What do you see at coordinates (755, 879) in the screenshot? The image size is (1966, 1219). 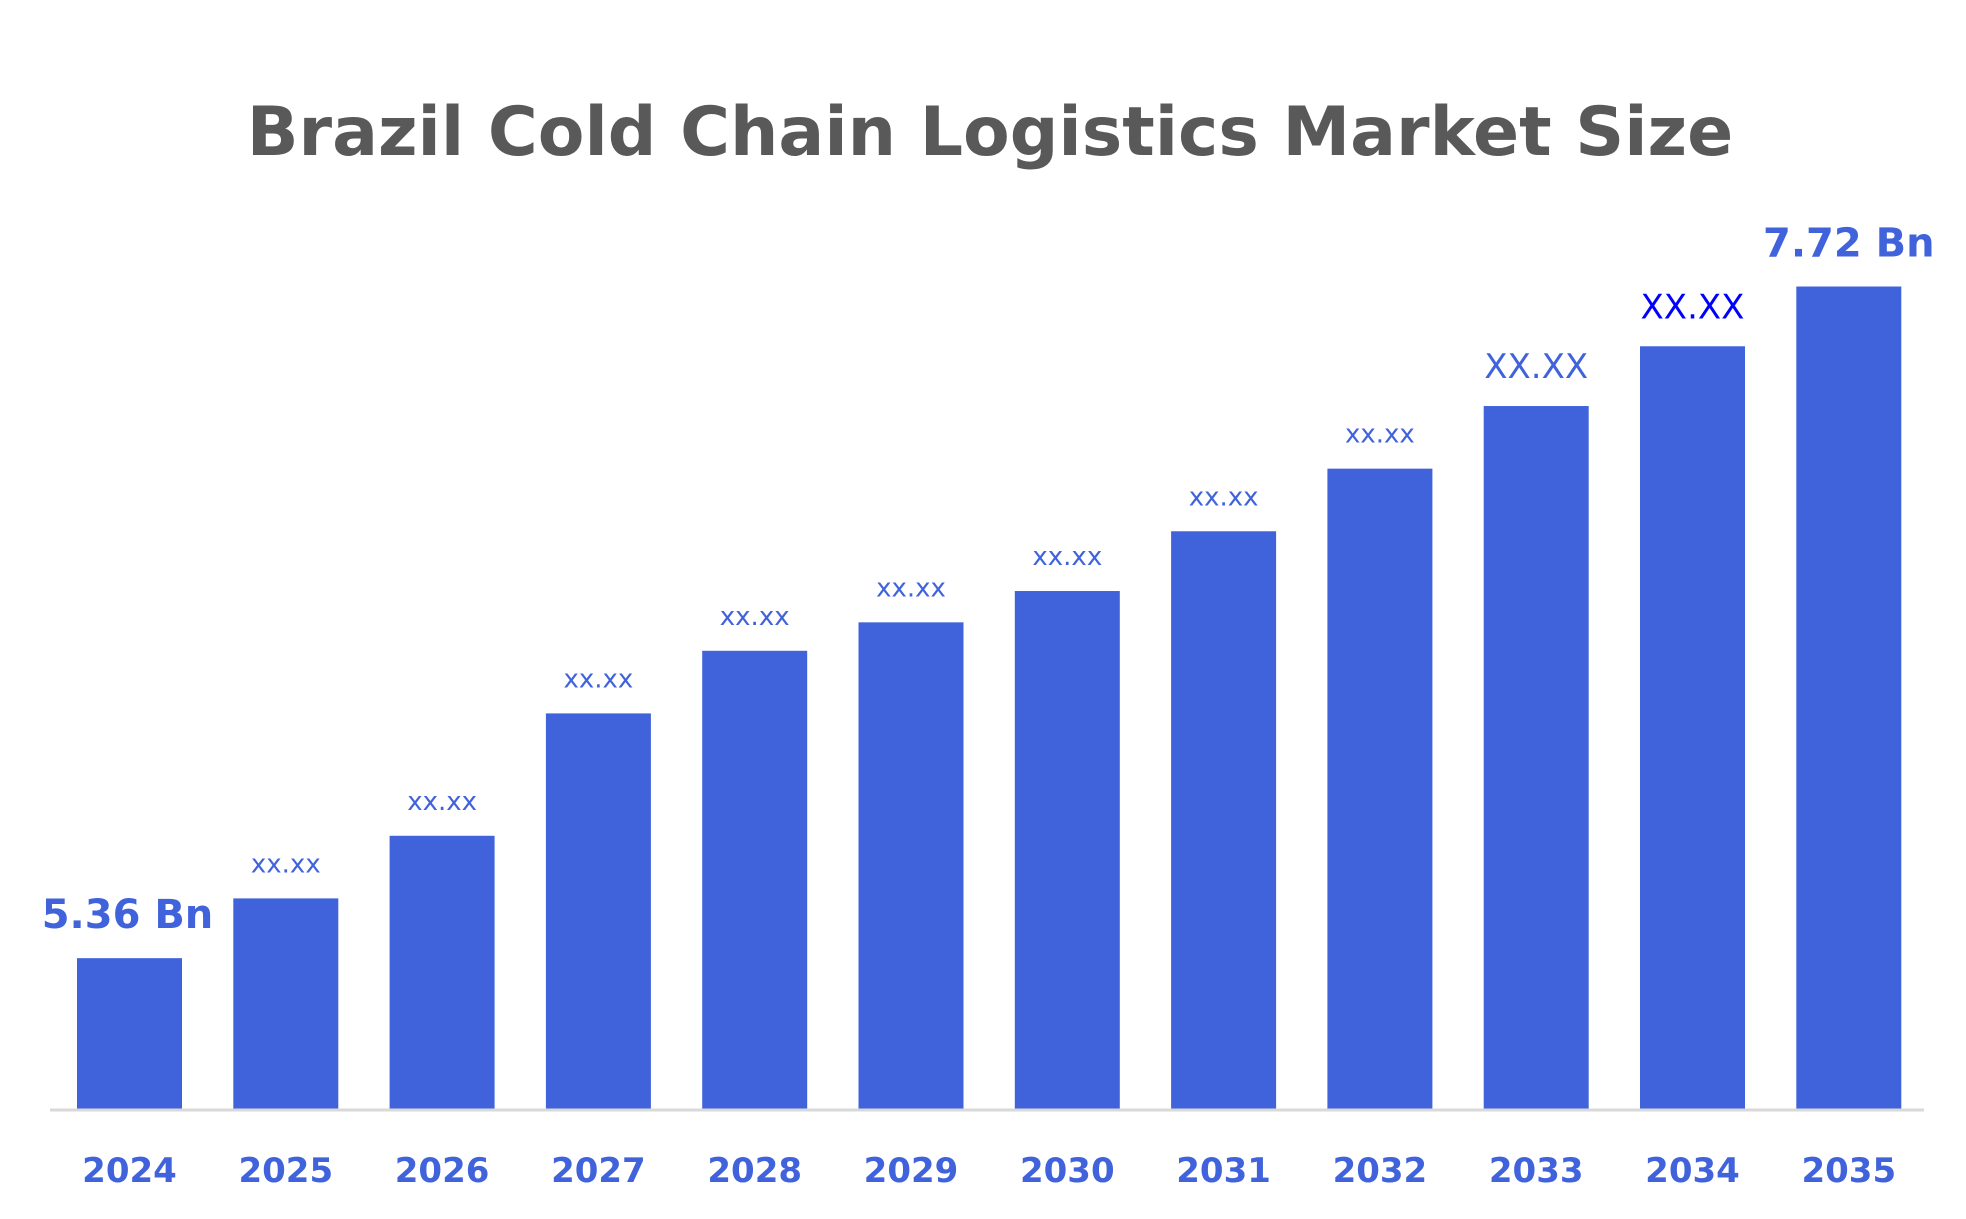 I see `bar-2028` at bounding box center [755, 879].